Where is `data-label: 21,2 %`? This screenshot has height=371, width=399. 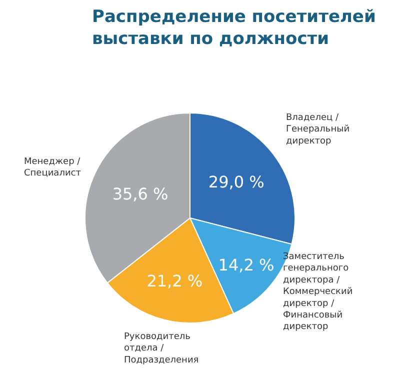 data-label: 21,2 % is located at coordinates (174, 281).